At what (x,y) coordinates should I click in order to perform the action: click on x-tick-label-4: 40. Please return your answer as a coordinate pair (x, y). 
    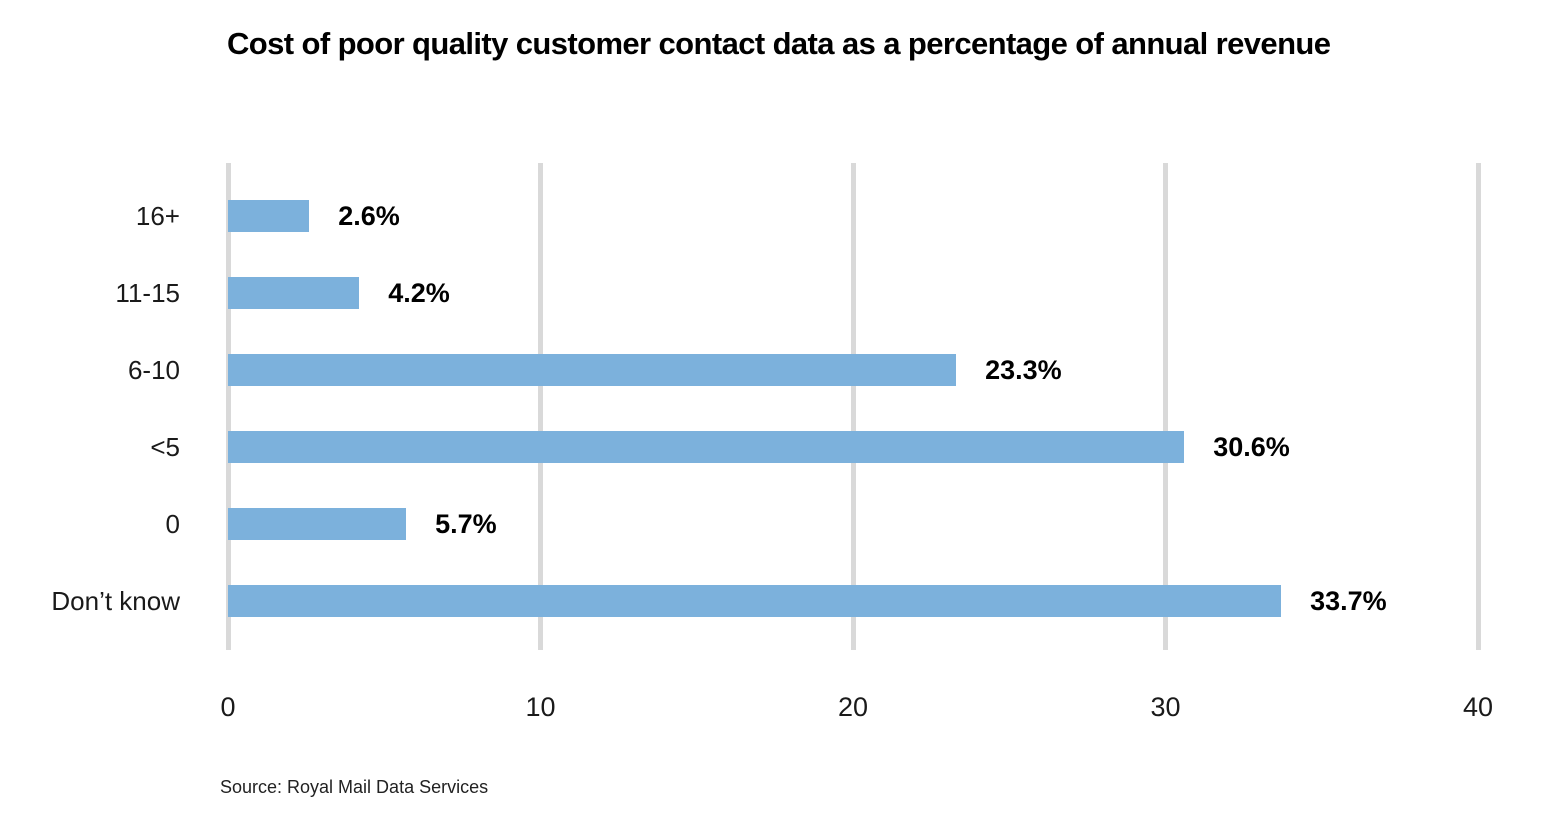
    Looking at the image, I should click on (1478, 707).